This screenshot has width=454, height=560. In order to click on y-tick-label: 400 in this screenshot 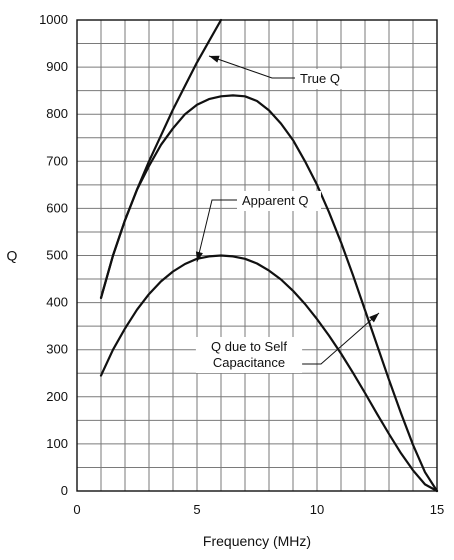, I will do `click(57, 302)`.